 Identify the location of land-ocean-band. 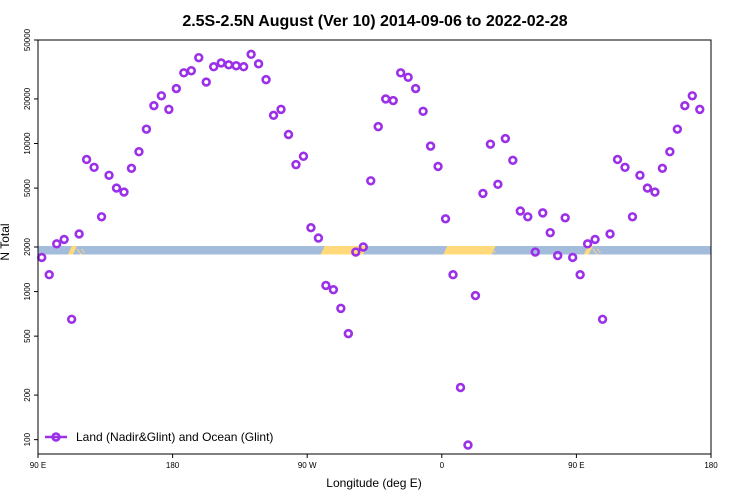
(374, 250).